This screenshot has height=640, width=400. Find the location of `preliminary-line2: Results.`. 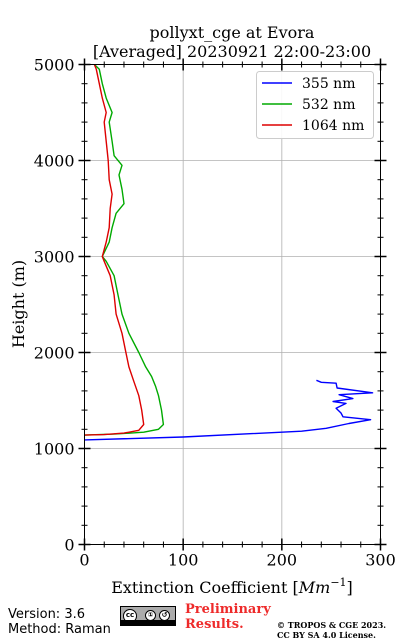

preliminary-line2: Results. is located at coordinates (214, 624).